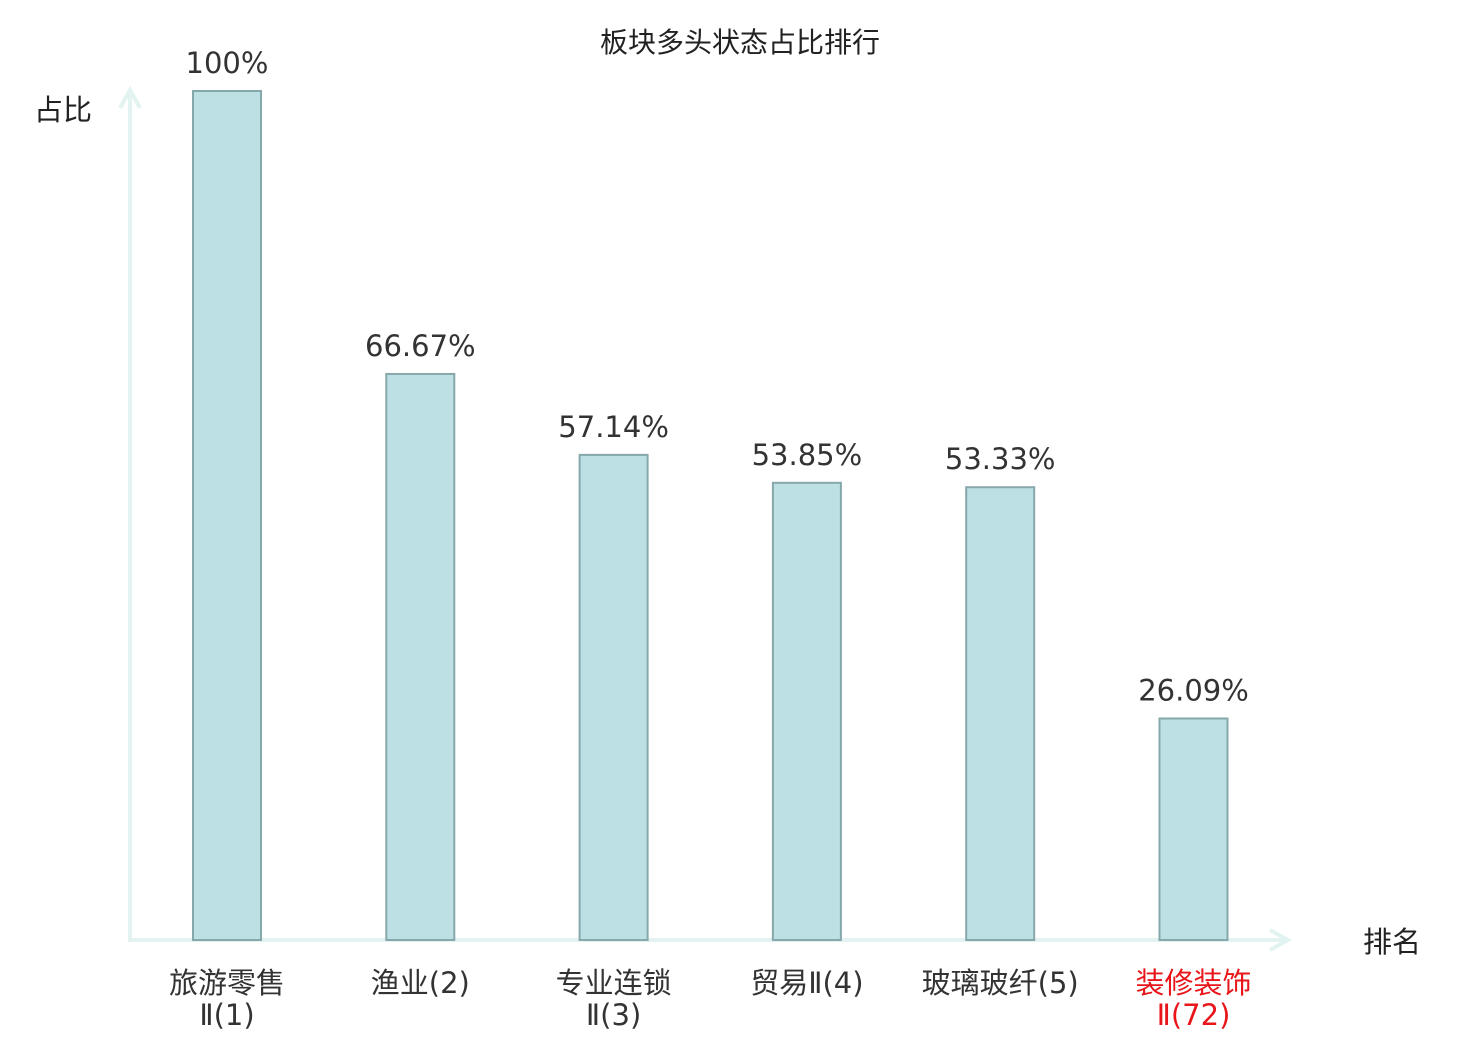 This screenshot has width=1480, height=1040. I want to click on x-tick-label: 旅游零售, so click(227, 983).